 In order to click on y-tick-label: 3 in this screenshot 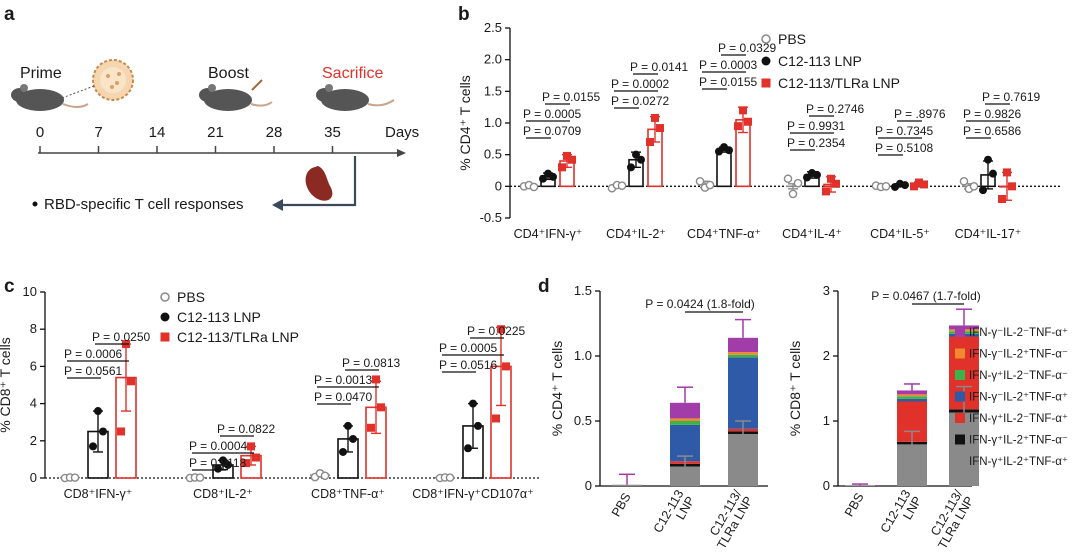, I will do `click(826, 290)`.